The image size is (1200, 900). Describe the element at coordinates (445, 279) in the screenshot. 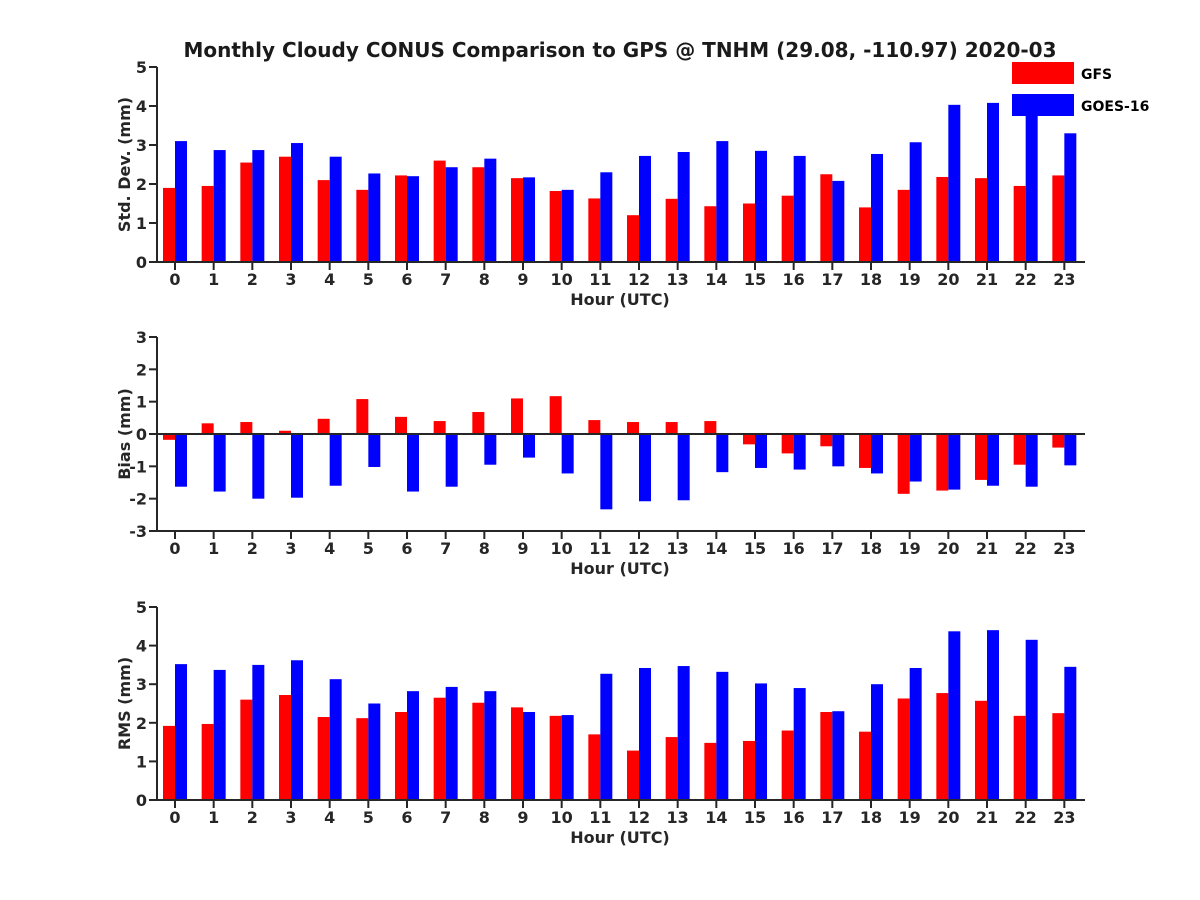

I see `x-tick-label: 7` at that location.